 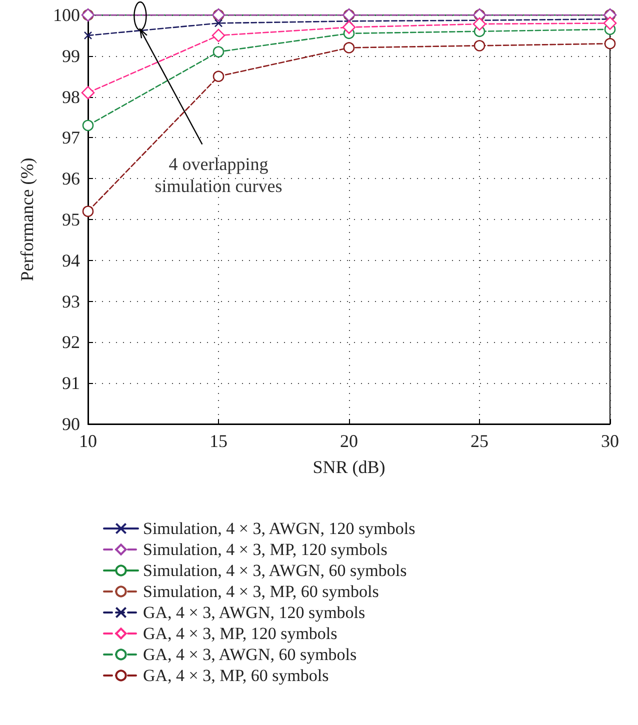 What do you see at coordinates (236, 675) in the screenshot?
I see `legend-label: GA, 4 × 3, MP, 60 symbols` at bounding box center [236, 675].